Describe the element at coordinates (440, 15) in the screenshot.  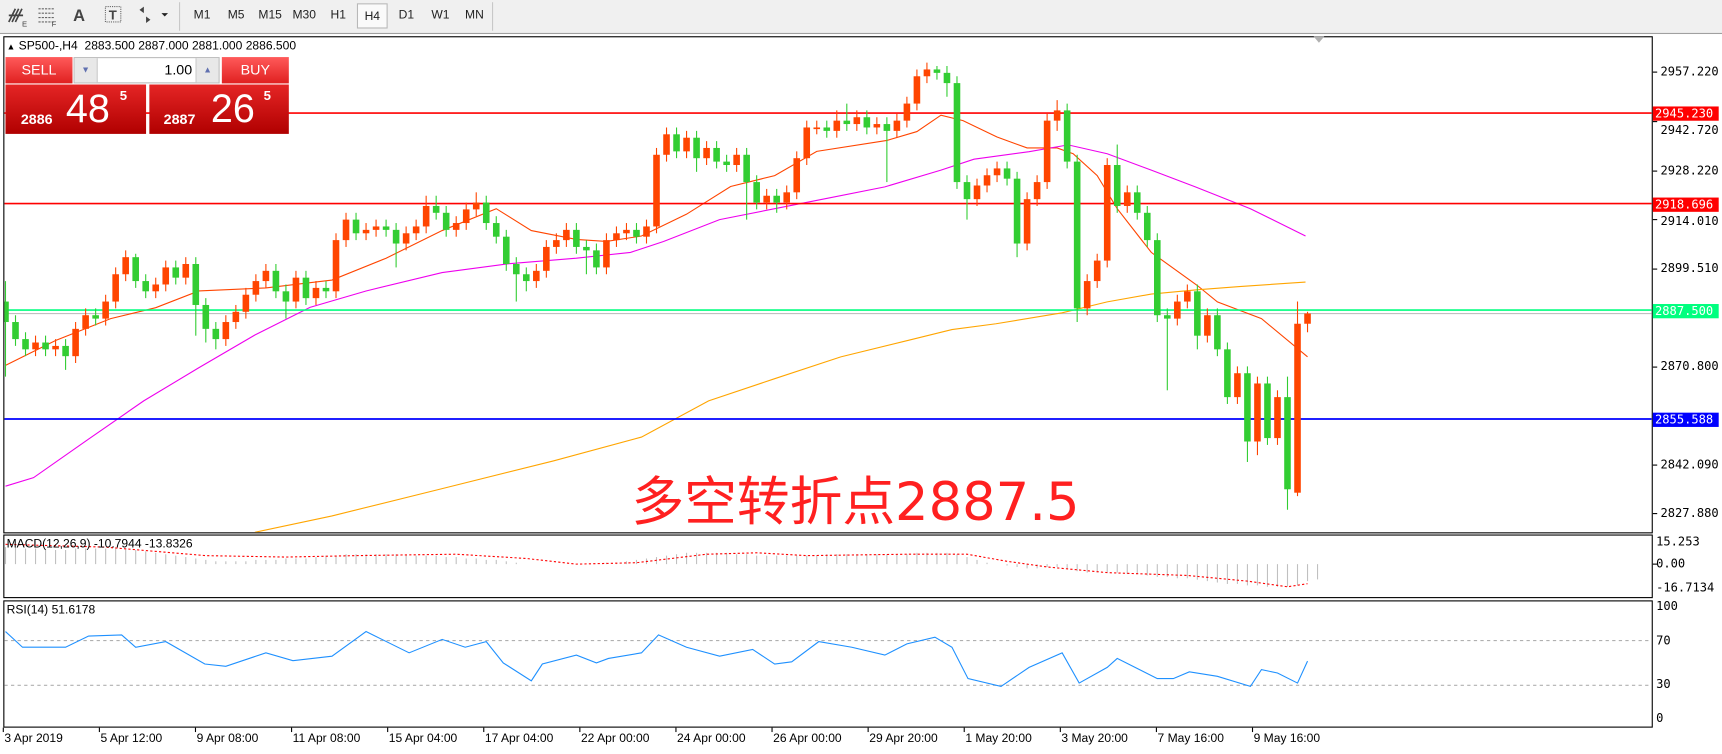
I see `timeframe-w1: W1` at that location.